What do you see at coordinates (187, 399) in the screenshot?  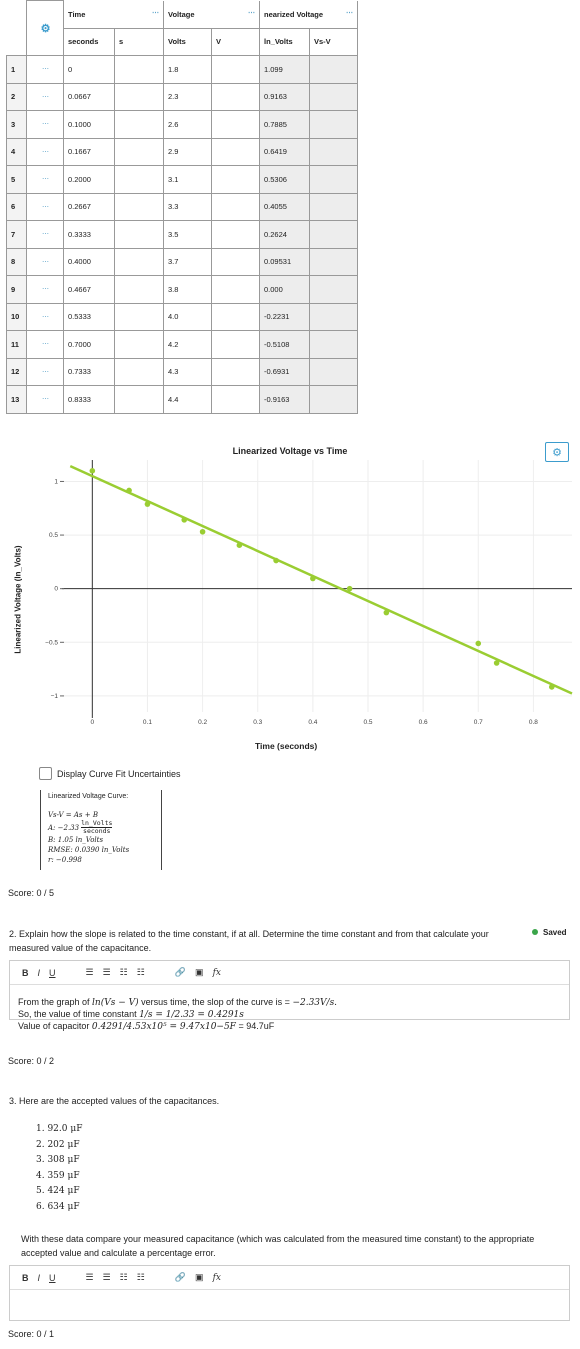 I see `cell-voltage: 4.4` at bounding box center [187, 399].